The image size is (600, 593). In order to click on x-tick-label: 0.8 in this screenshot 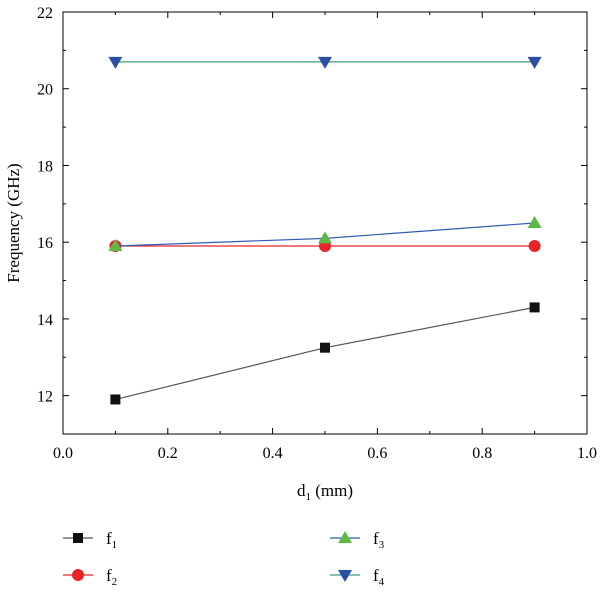, I will do `click(482, 453)`.